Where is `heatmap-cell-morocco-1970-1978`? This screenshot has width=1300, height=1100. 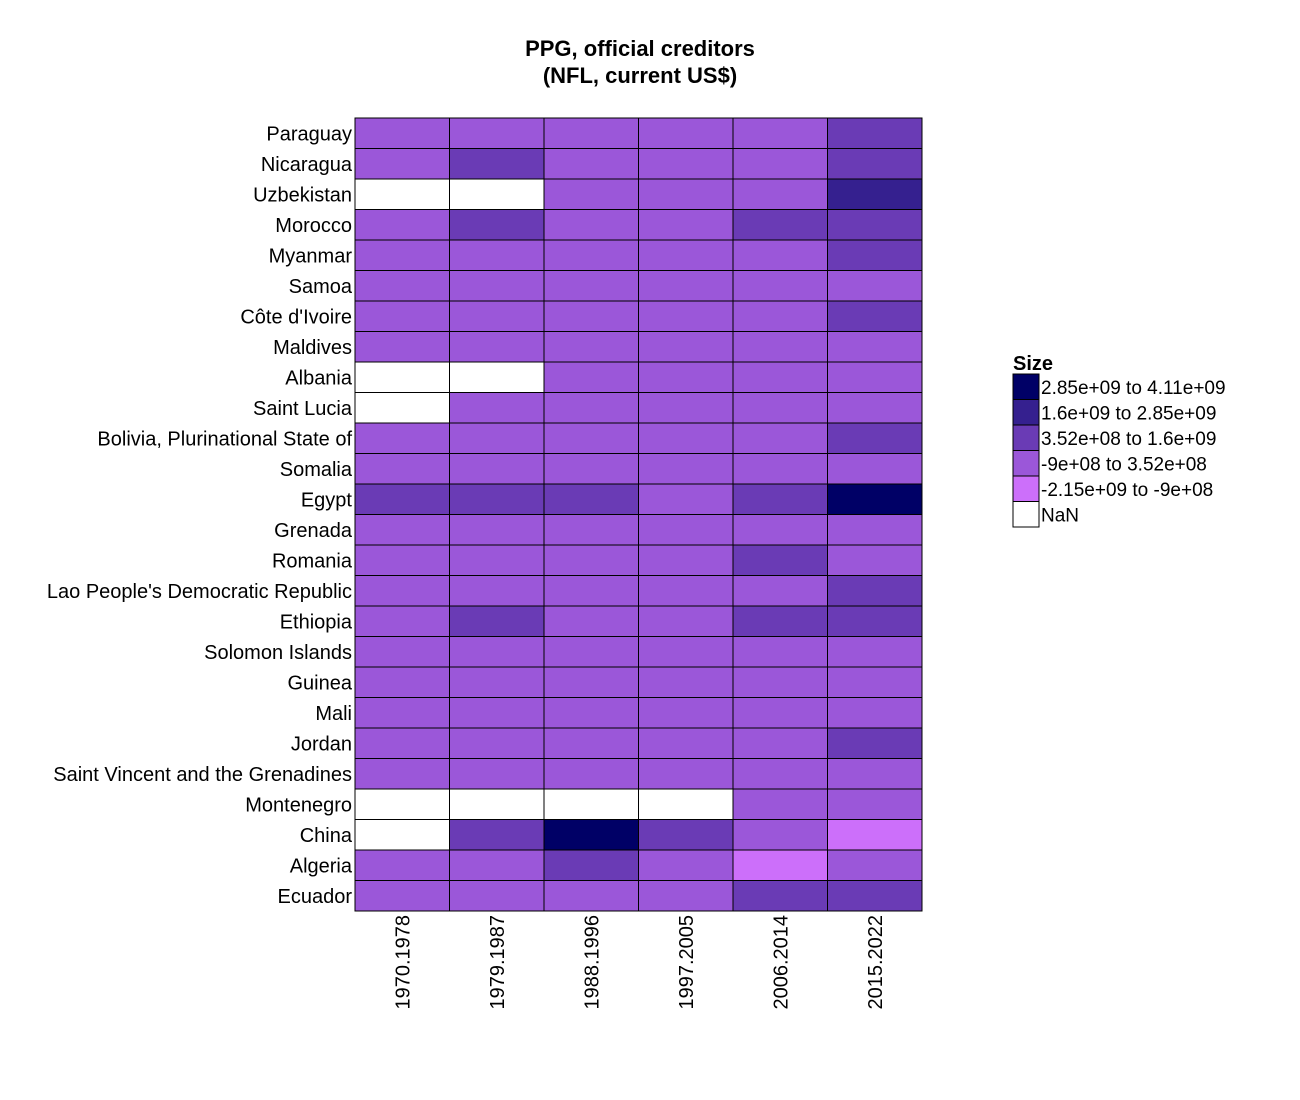
heatmap-cell-morocco-1970-1978 is located at coordinates (402, 225).